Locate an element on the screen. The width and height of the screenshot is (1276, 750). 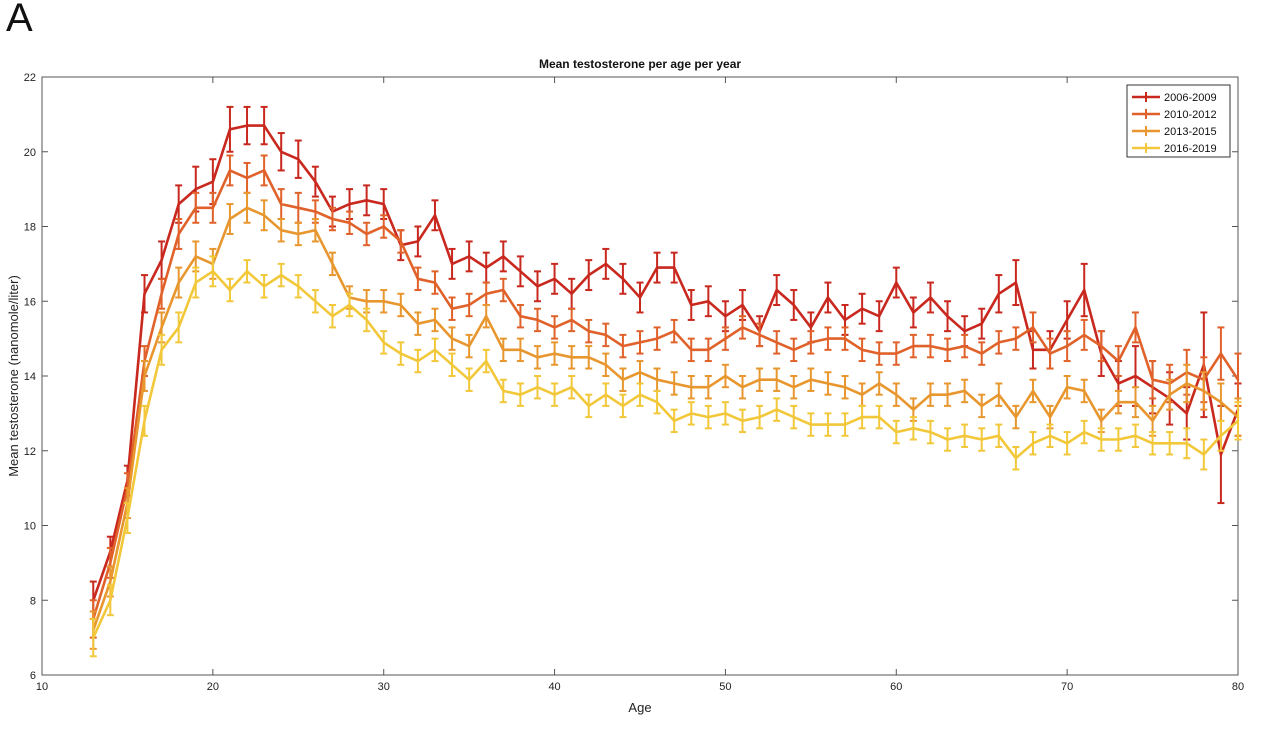
y-tick-label: 6 is located at coordinates (33, 676).